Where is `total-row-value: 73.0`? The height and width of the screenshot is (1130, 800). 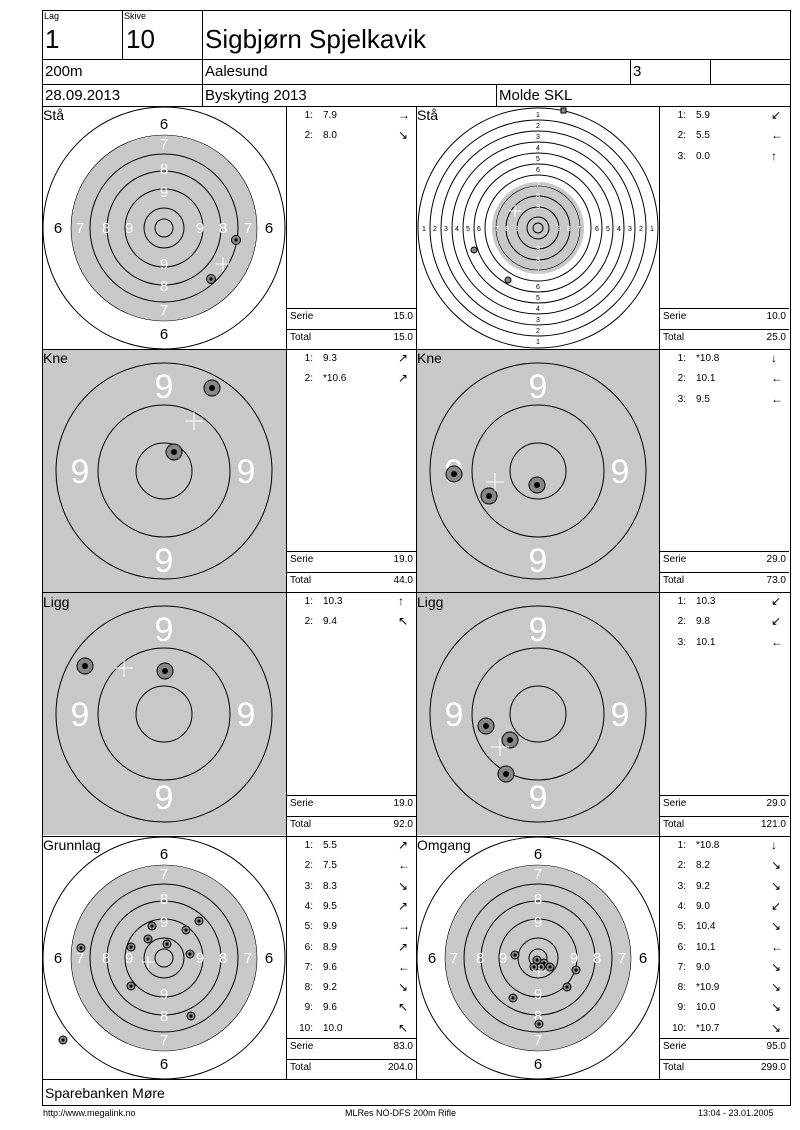
total-row-value: 73.0 is located at coordinates (776, 580).